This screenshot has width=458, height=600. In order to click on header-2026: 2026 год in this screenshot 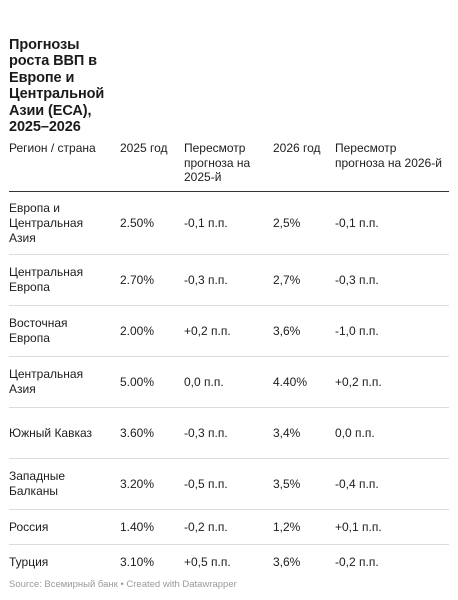, I will do `click(297, 148)`.